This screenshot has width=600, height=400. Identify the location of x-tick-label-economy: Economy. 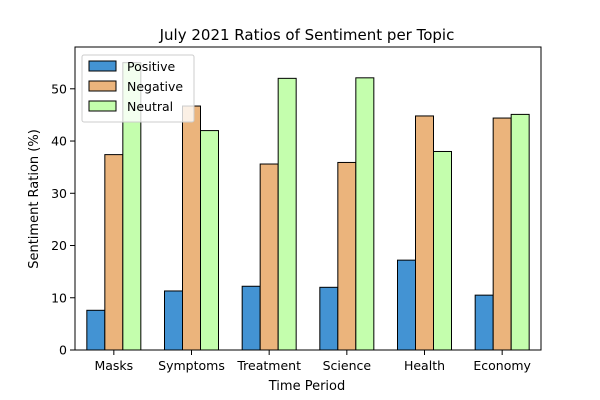
(502, 365).